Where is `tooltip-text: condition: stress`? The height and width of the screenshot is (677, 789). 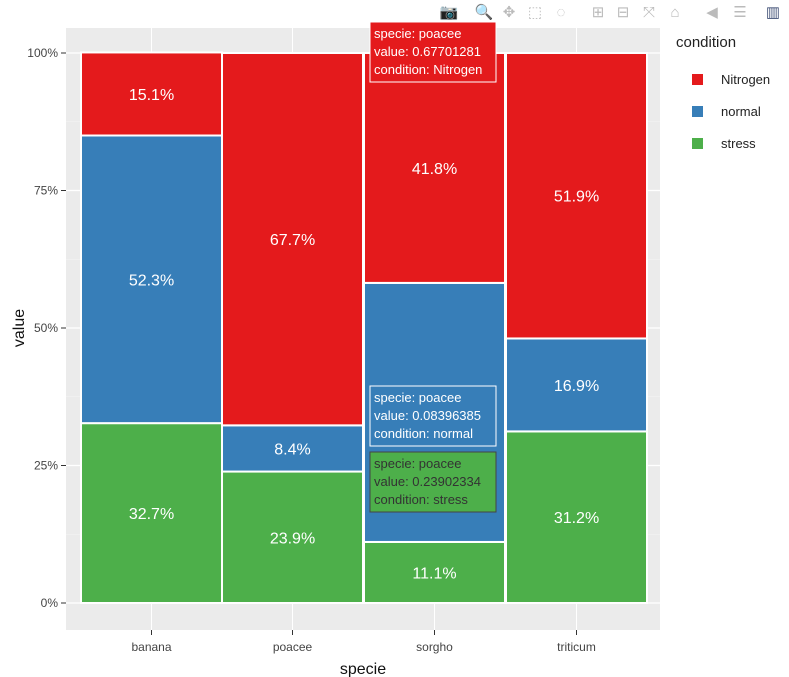
tooltip-text: condition: stress is located at coordinates (421, 499).